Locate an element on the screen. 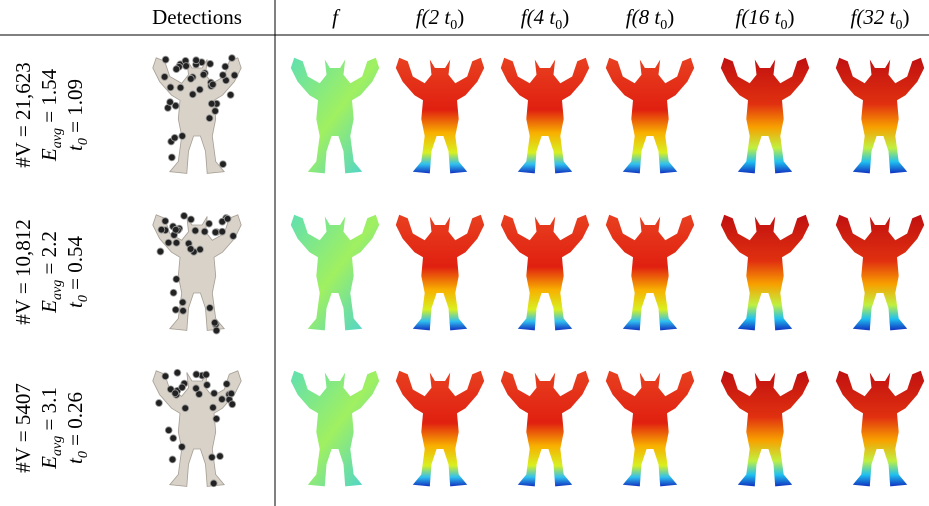 The image size is (929, 506). vertex-count: #V = 10,812 is located at coordinates (23, 271).